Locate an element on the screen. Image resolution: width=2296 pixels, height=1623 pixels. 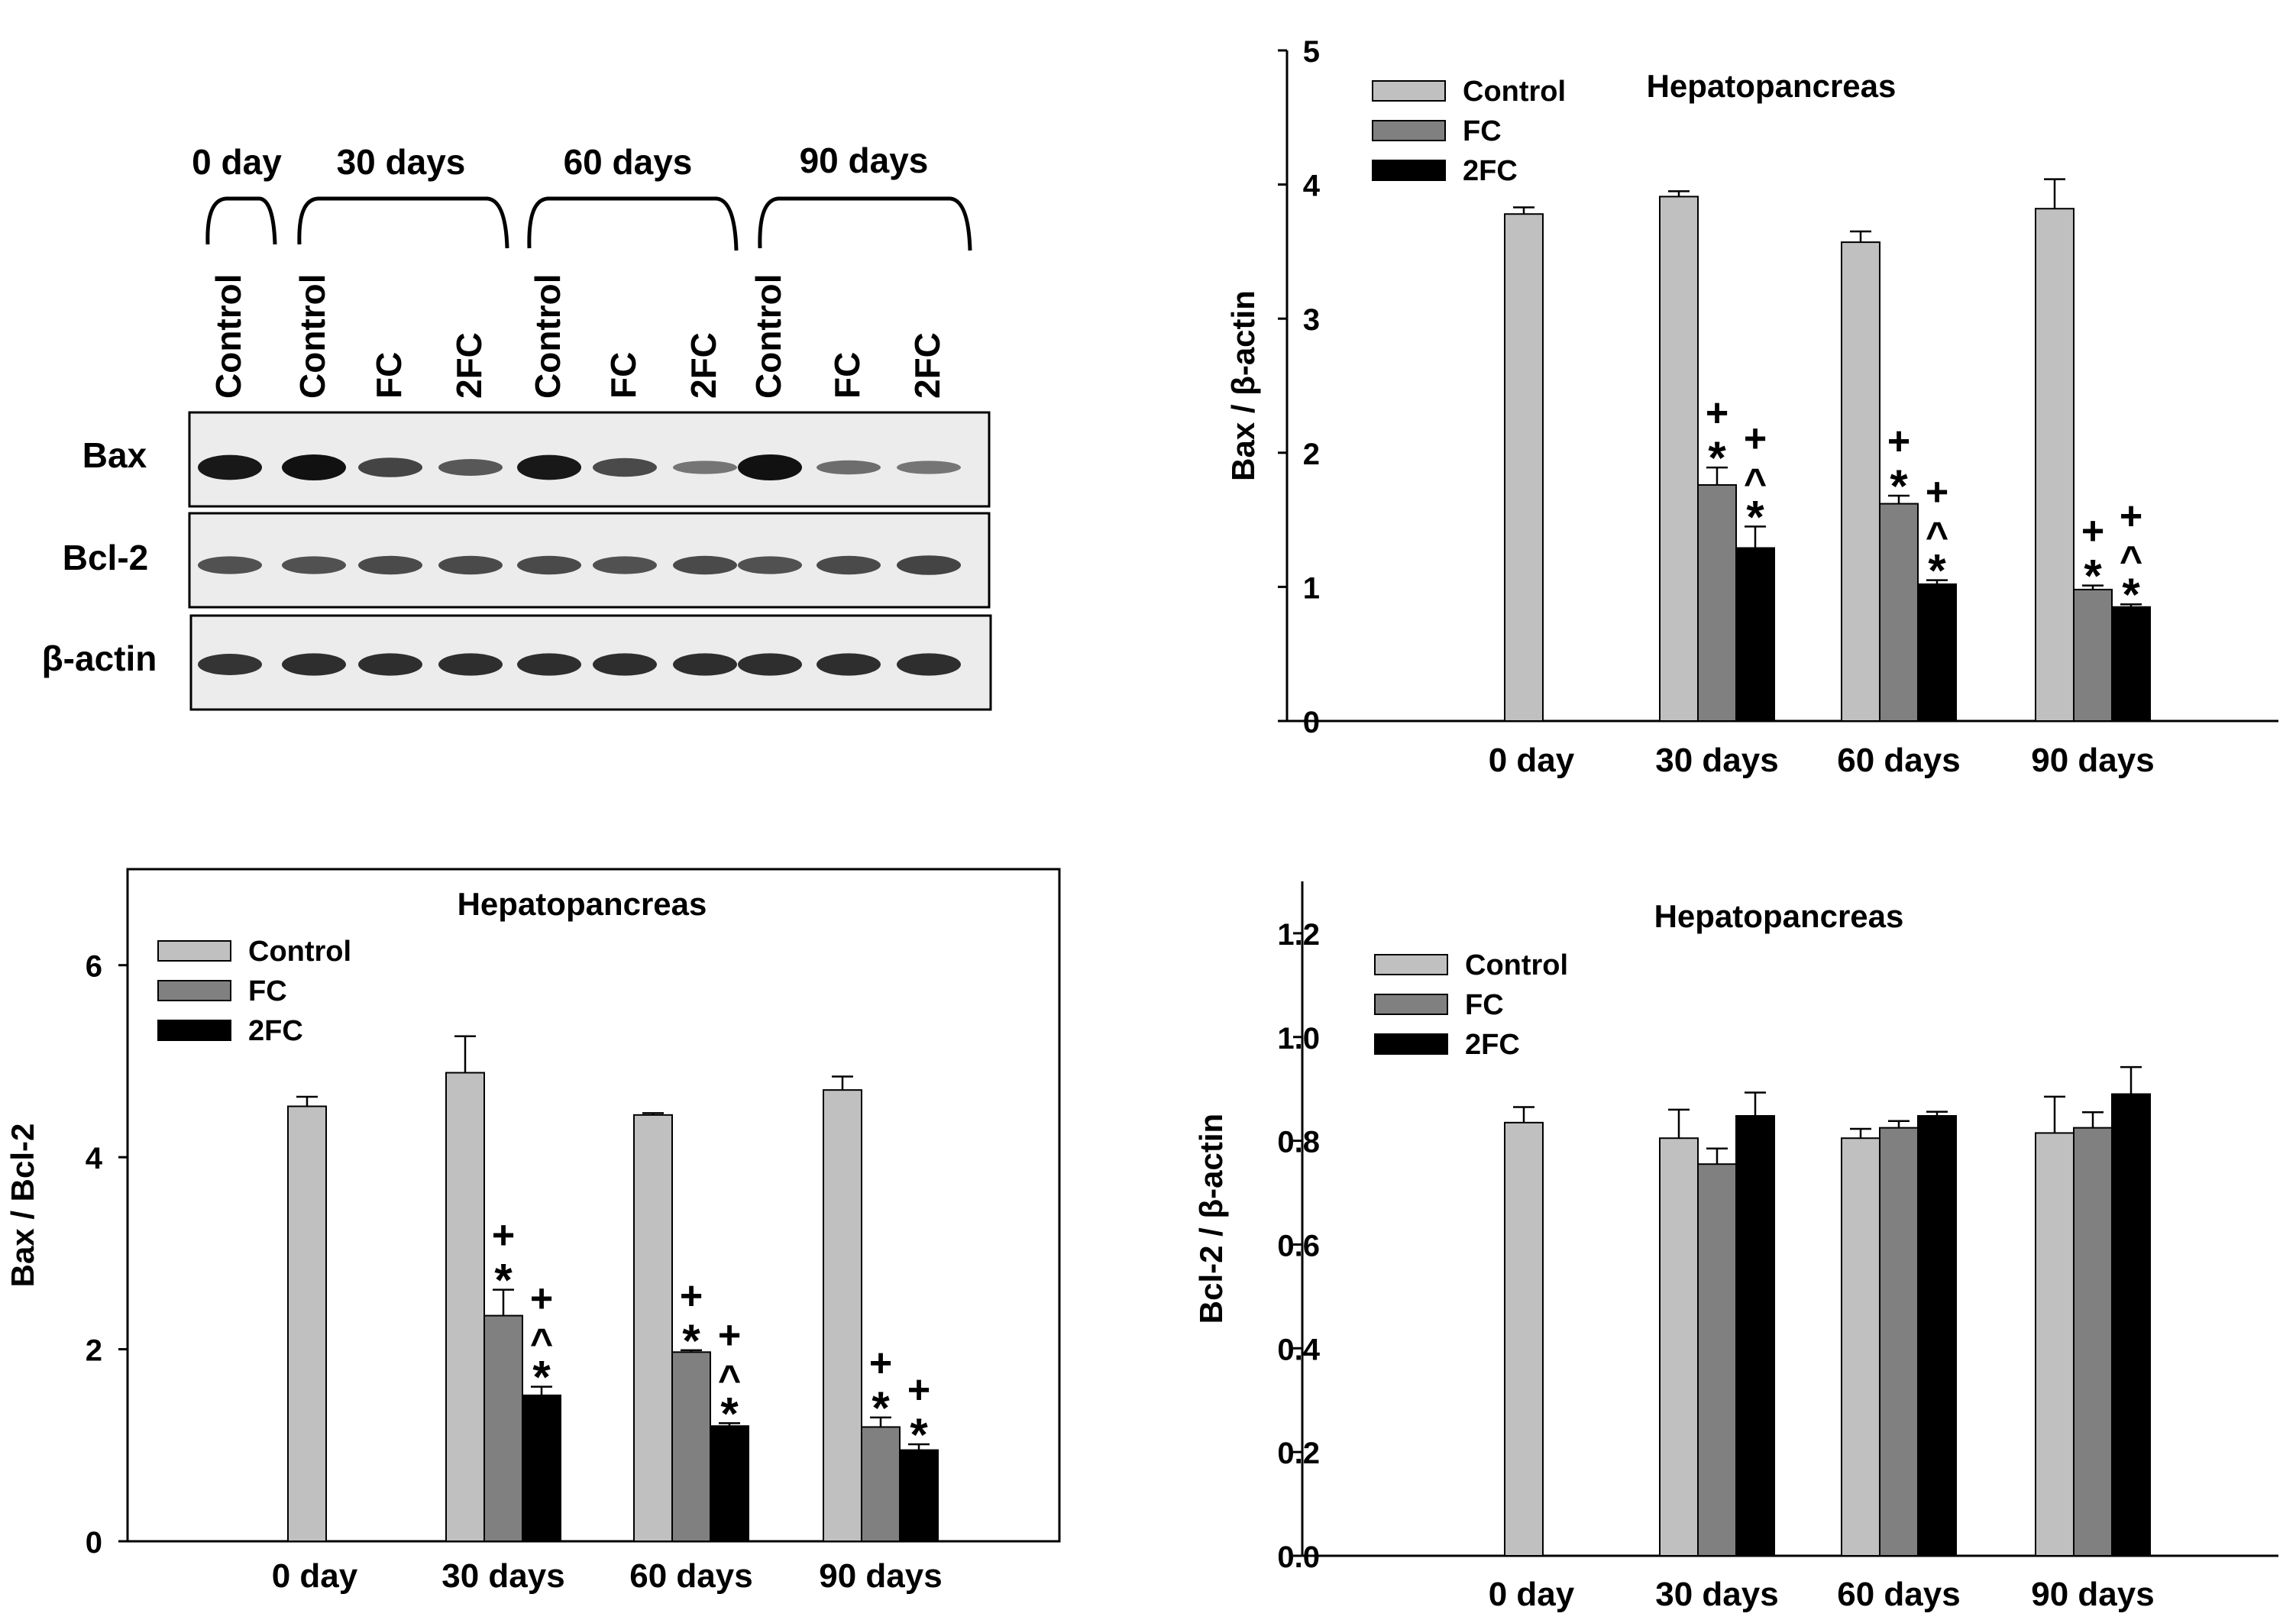
blot-brackets is located at coordinates (588, 223).